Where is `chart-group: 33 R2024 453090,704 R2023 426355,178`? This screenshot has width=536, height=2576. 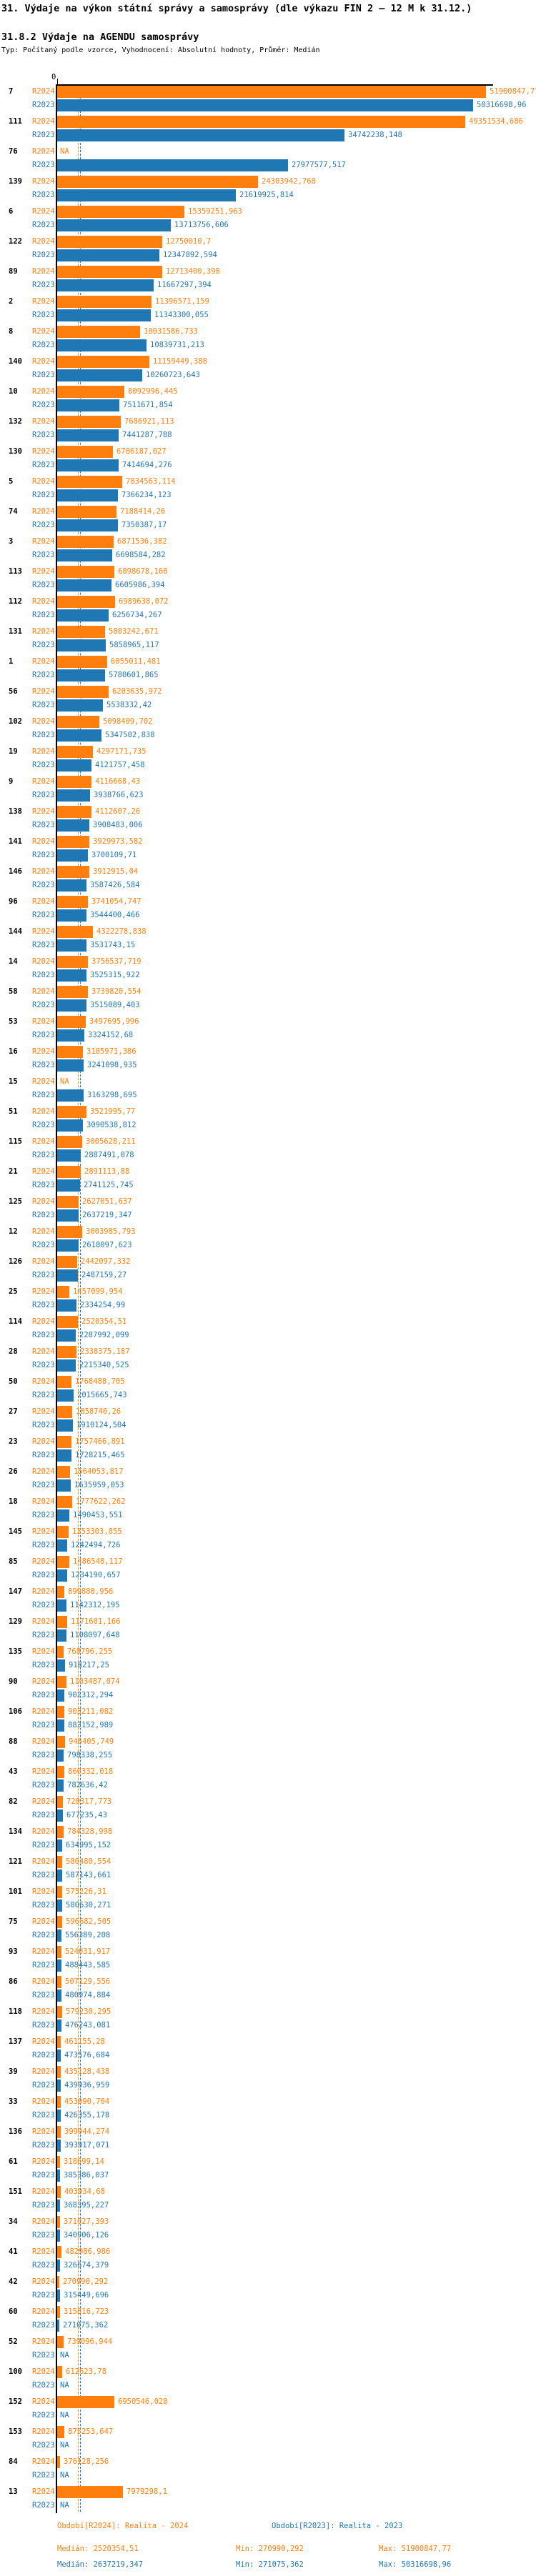
chart-group: 33 R2024 453090,704 R2023 426355,178 is located at coordinates (268, 2110).